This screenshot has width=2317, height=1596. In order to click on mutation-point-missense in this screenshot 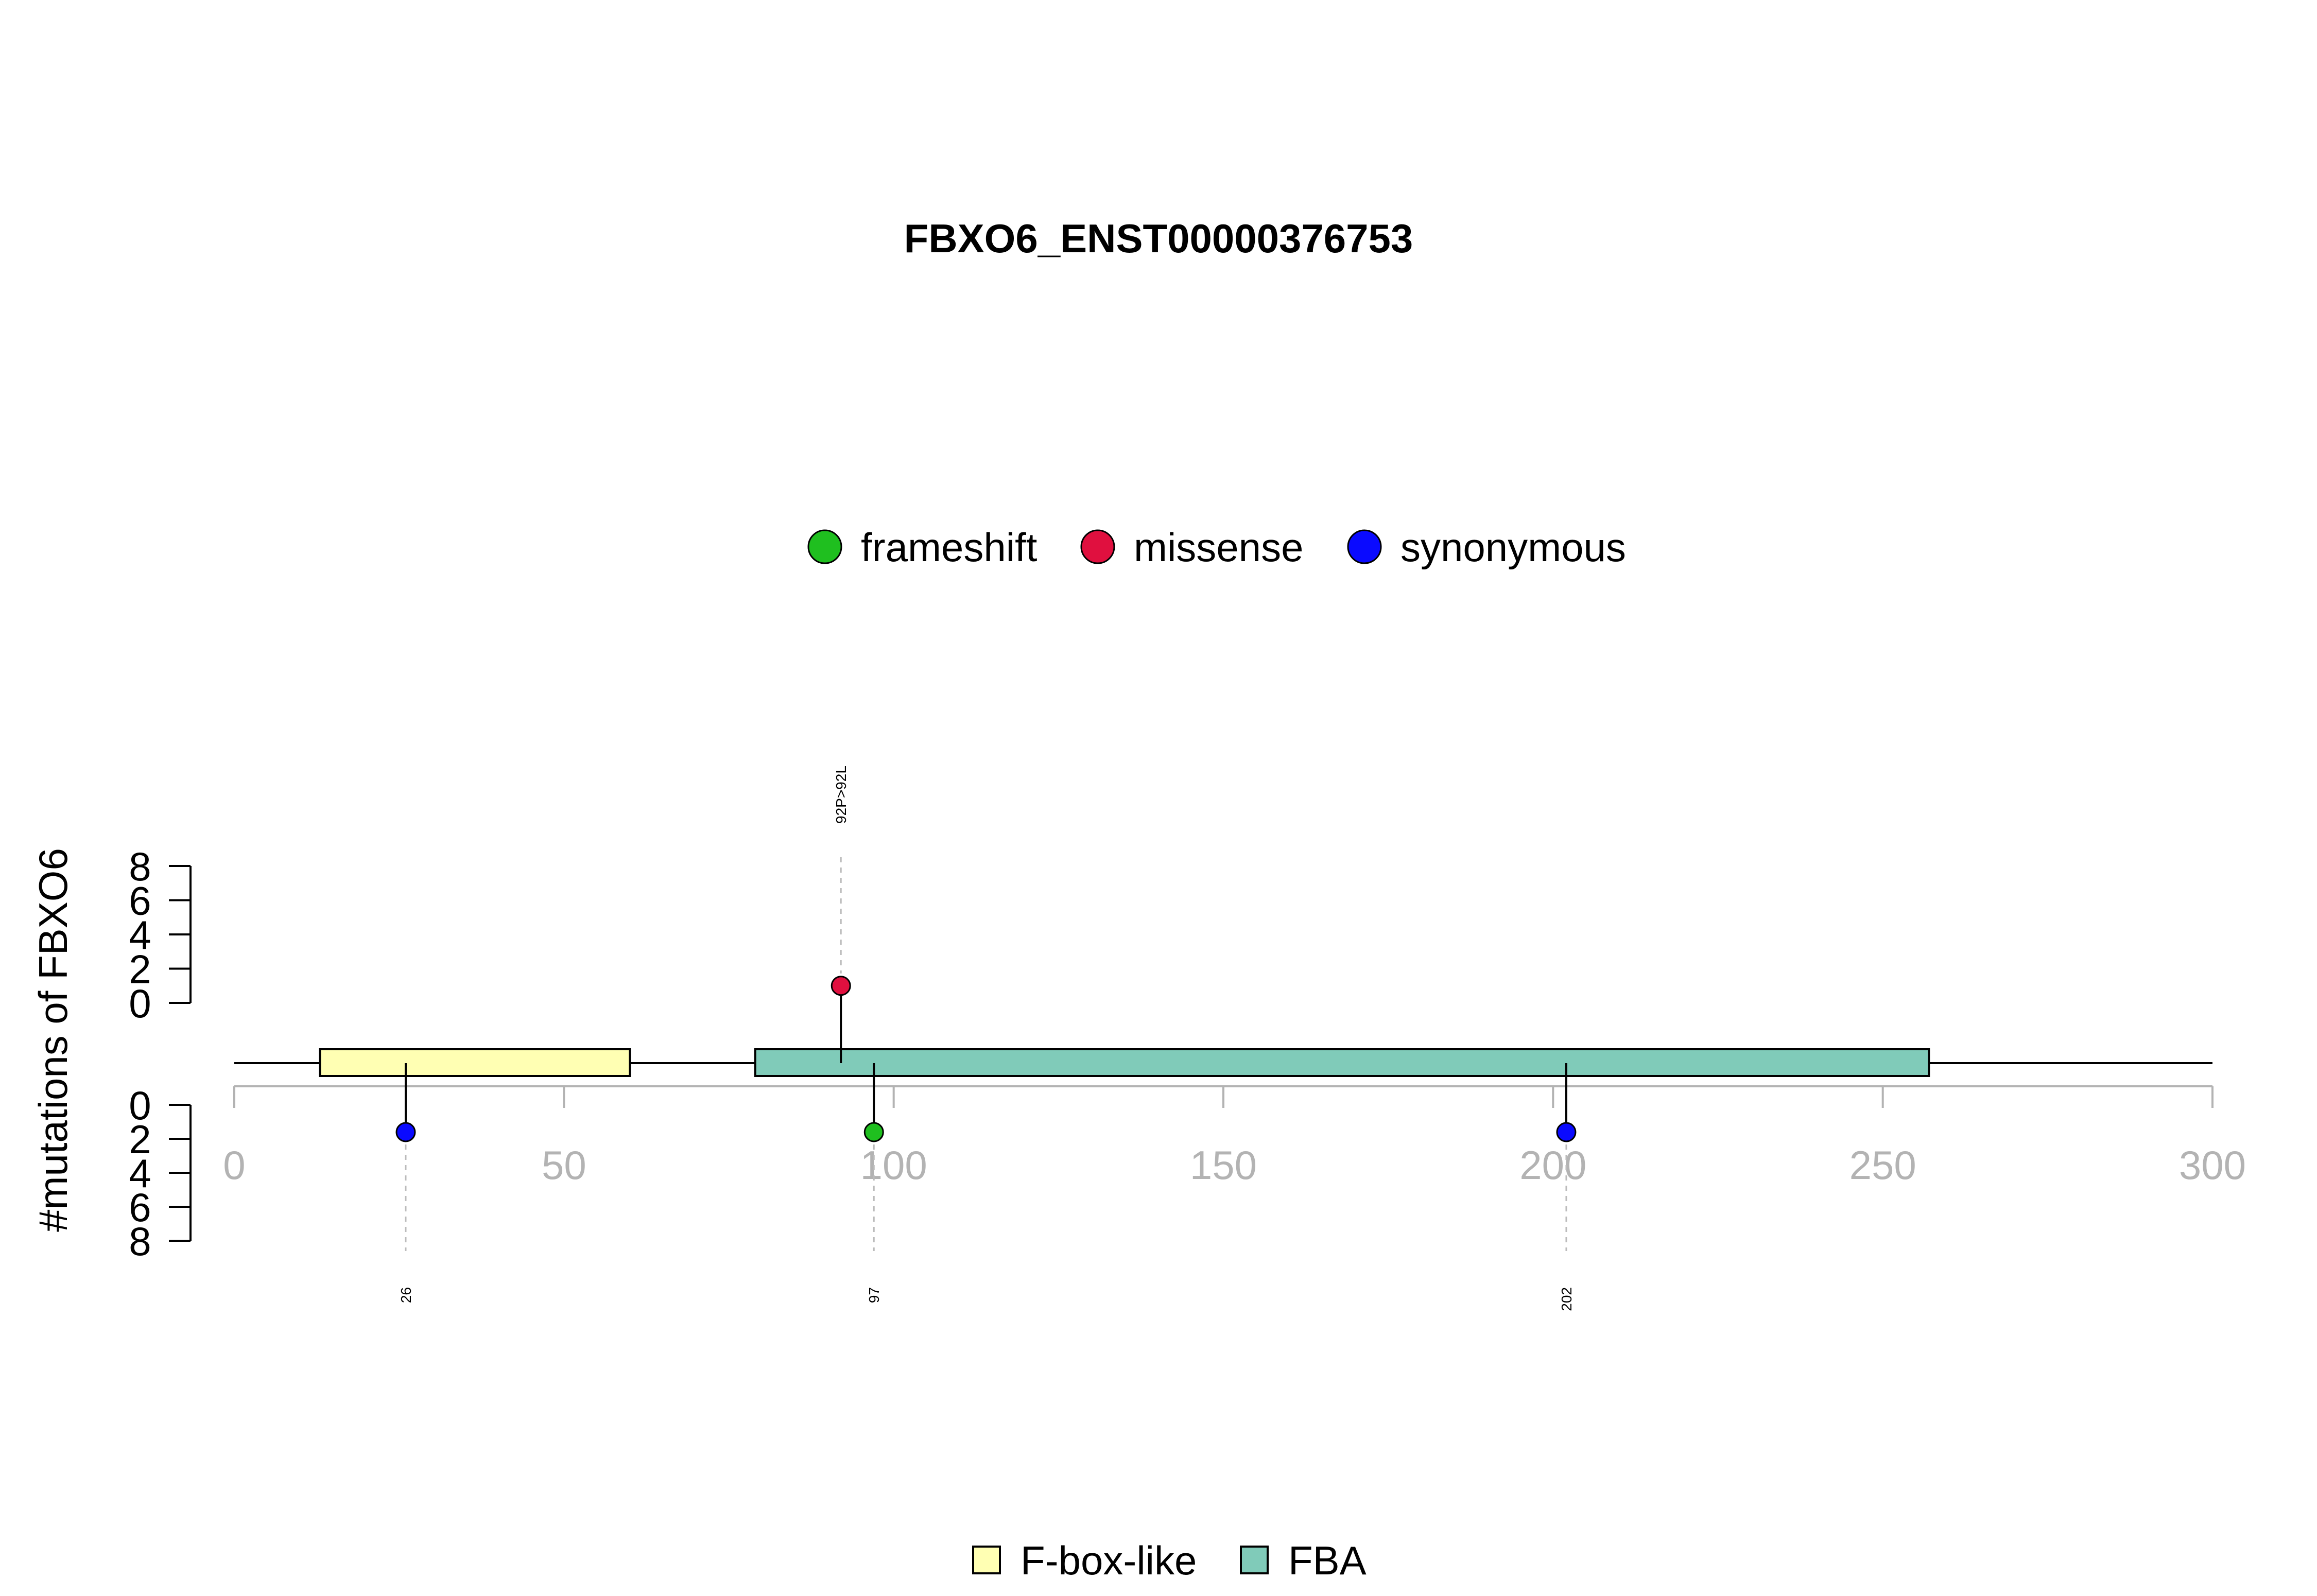, I will do `click(841, 986)`.